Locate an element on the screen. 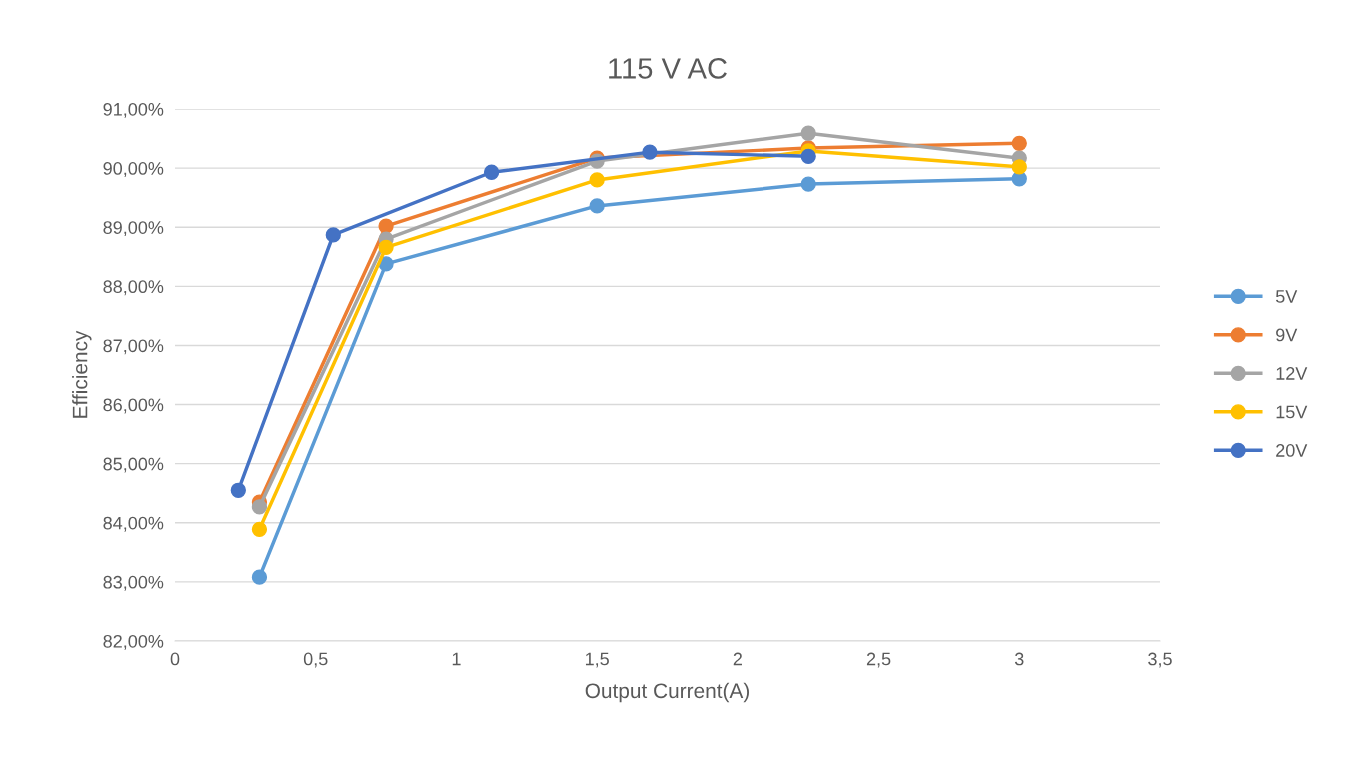 Image resolution: width=1354 pixels, height=764 pixels. x-axis-title: Output Current(A) is located at coordinates (667, 692).